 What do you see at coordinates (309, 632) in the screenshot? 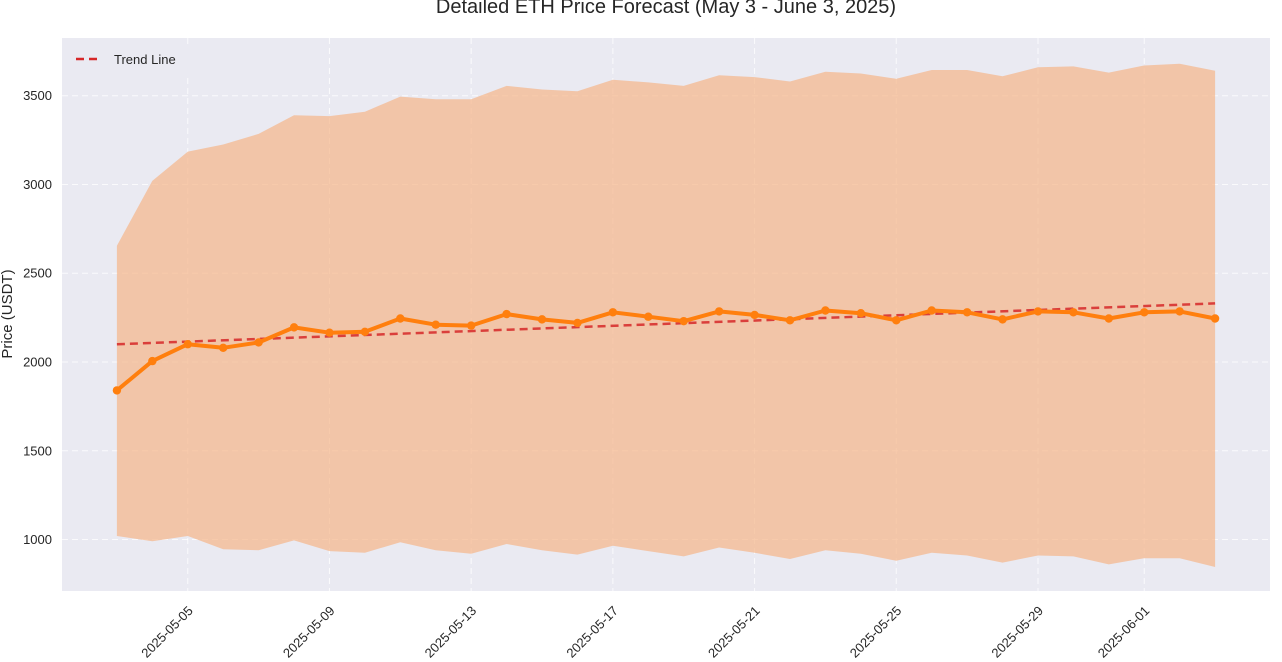
I see `x-tick-label: 2025-05-09` at bounding box center [309, 632].